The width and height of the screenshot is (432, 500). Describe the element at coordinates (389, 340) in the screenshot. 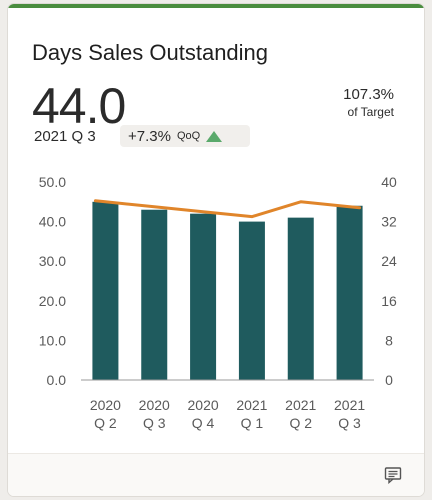

I see `right-axis-tick: 8` at that location.